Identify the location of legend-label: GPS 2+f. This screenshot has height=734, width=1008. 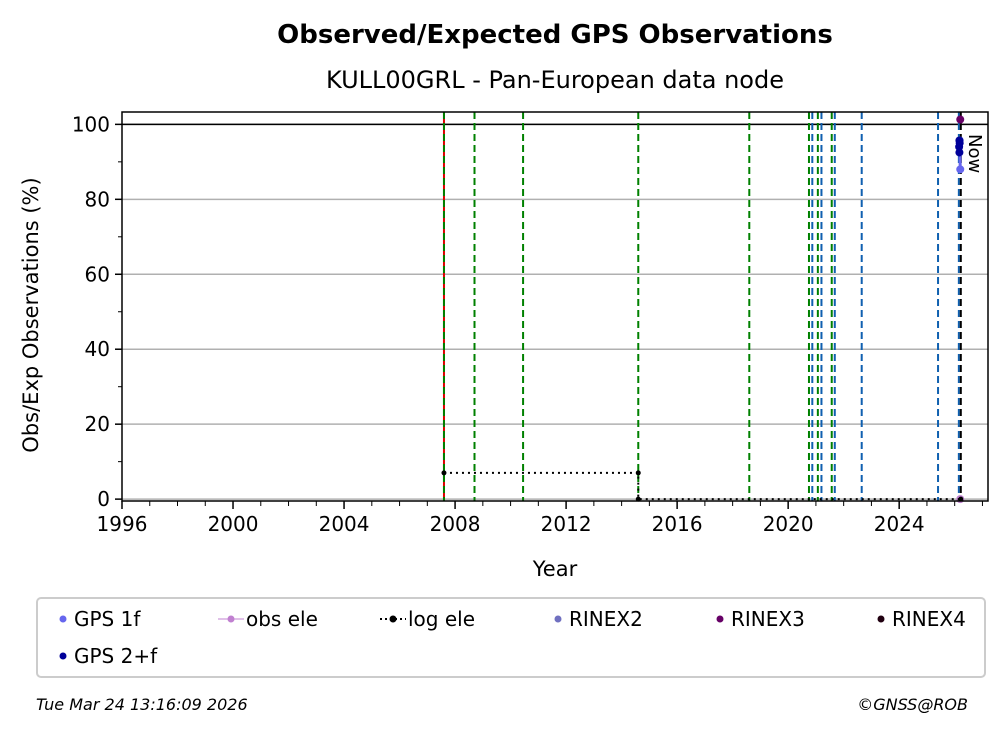
(116, 656).